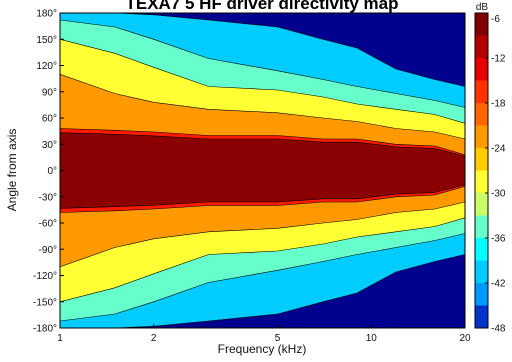 This screenshot has height=362, width=512. What do you see at coordinates (278, 338) in the screenshot?
I see `x-tick-label: 5` at bounding box center [278, 338].